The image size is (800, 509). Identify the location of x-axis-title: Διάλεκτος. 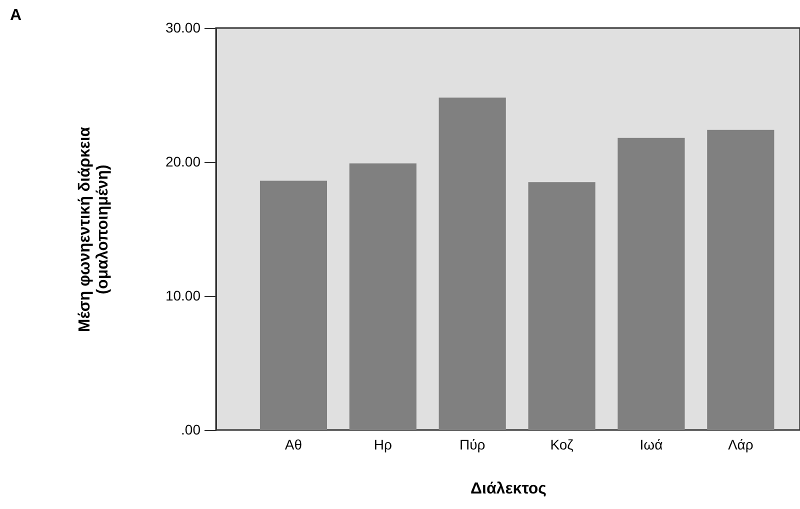
(508, 489).